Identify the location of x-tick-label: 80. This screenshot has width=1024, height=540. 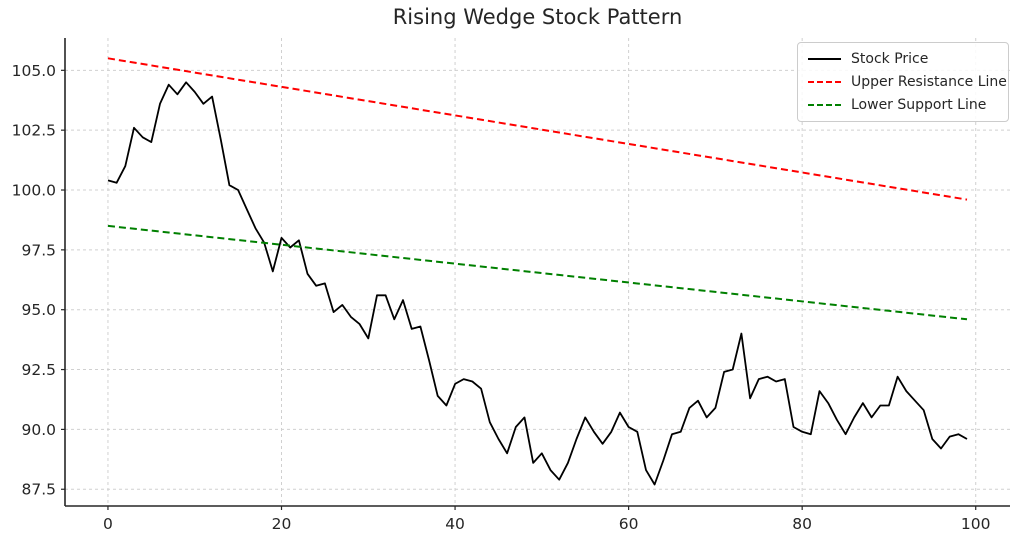
(802, 524).